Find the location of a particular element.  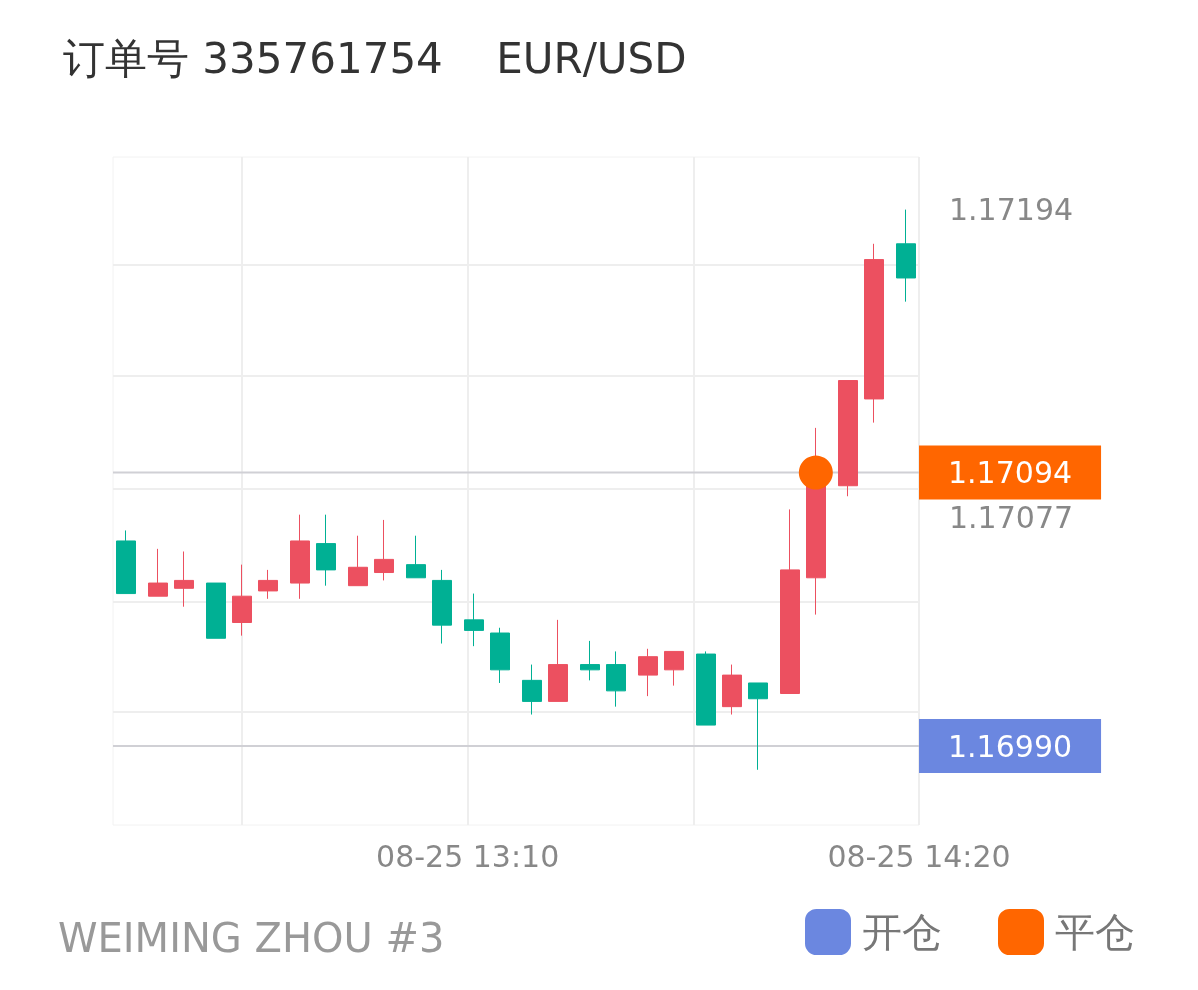

y-tick-label: 1.17194 is located at coordinates (1011, 210).